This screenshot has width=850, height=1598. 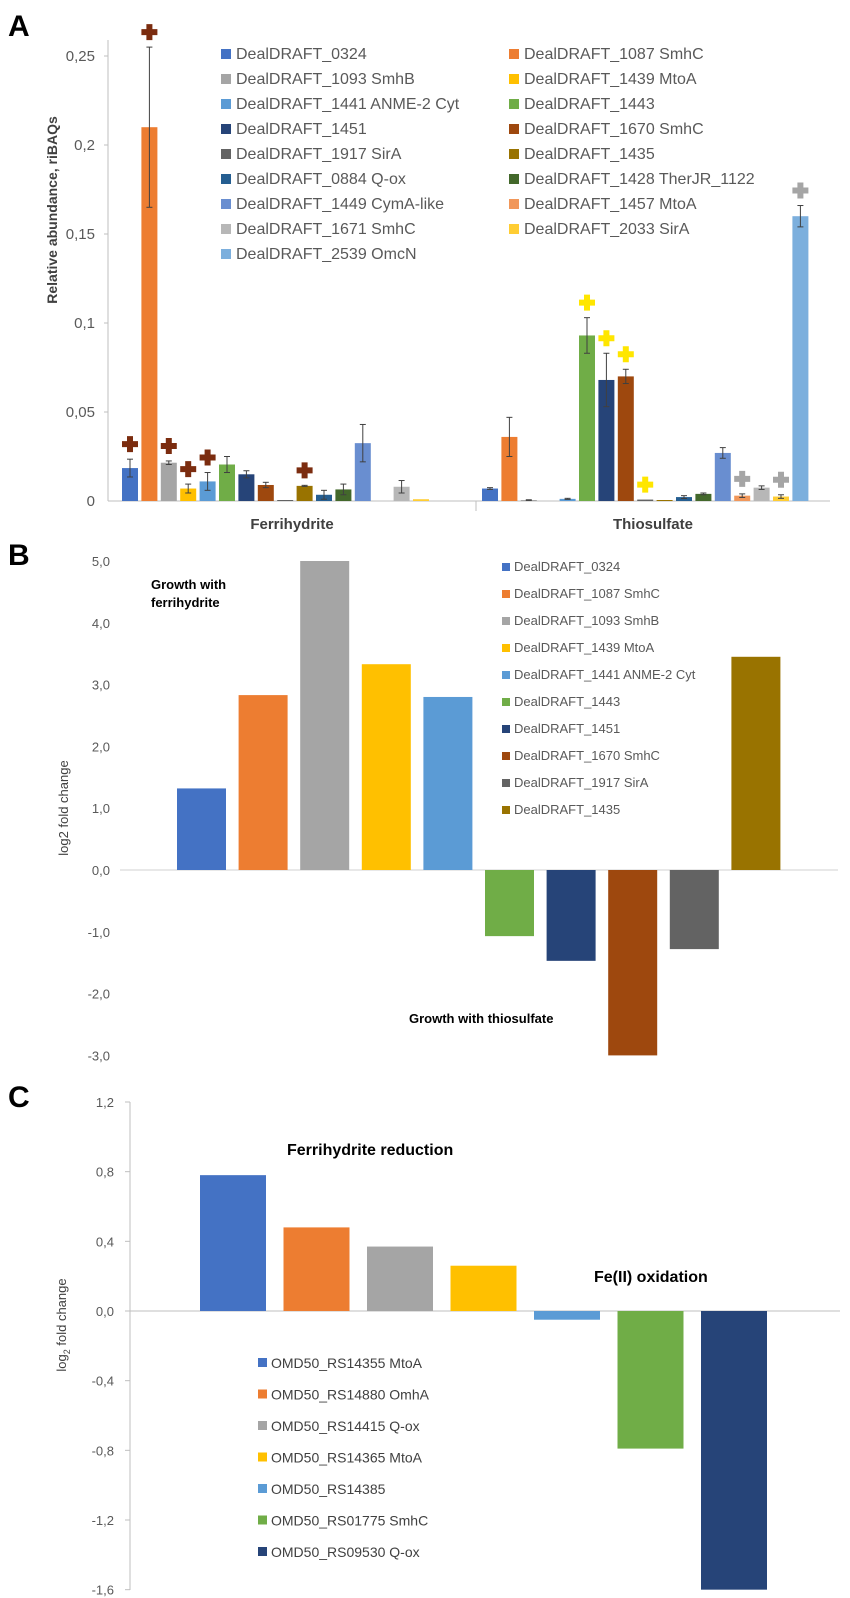 What do you see at coordinates (101, 685) in the screenshot?
I see `panel-b-y-tick-label: 3,0` at bounding box center [101, 685].